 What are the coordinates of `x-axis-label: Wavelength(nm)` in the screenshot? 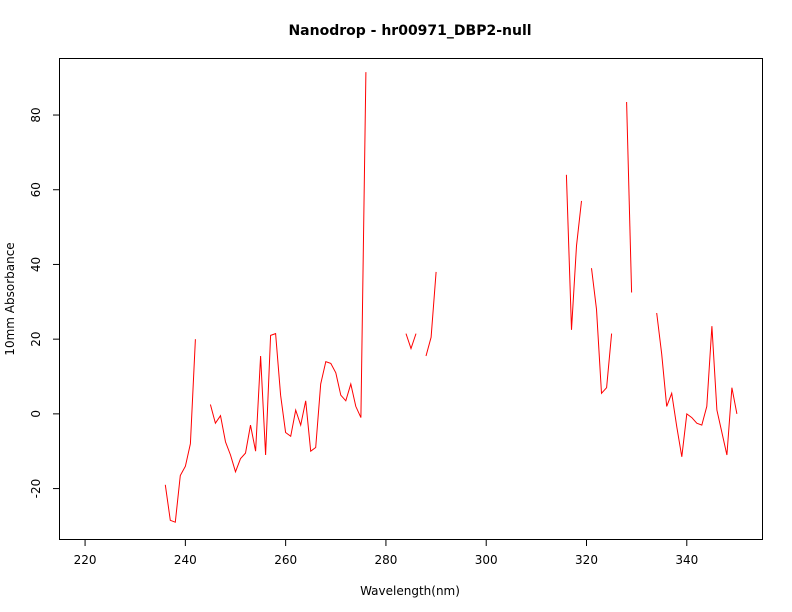 It's located at (410, 591).